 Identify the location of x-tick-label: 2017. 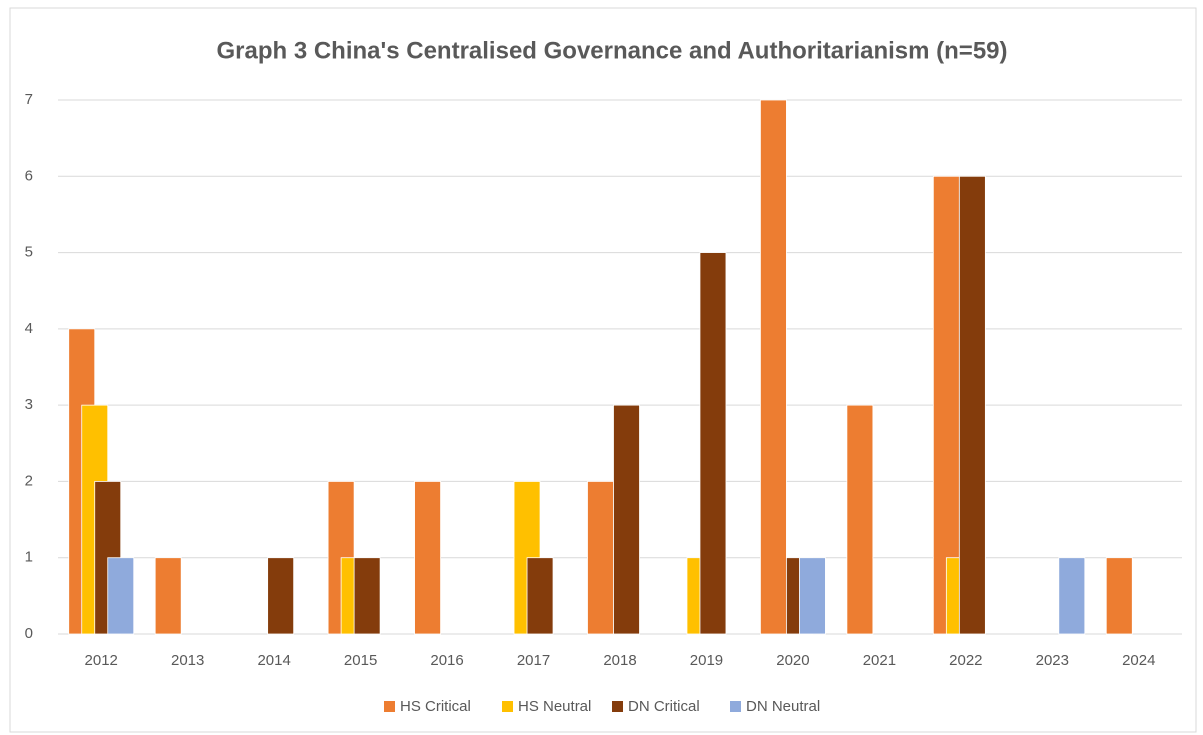
(533, 660).